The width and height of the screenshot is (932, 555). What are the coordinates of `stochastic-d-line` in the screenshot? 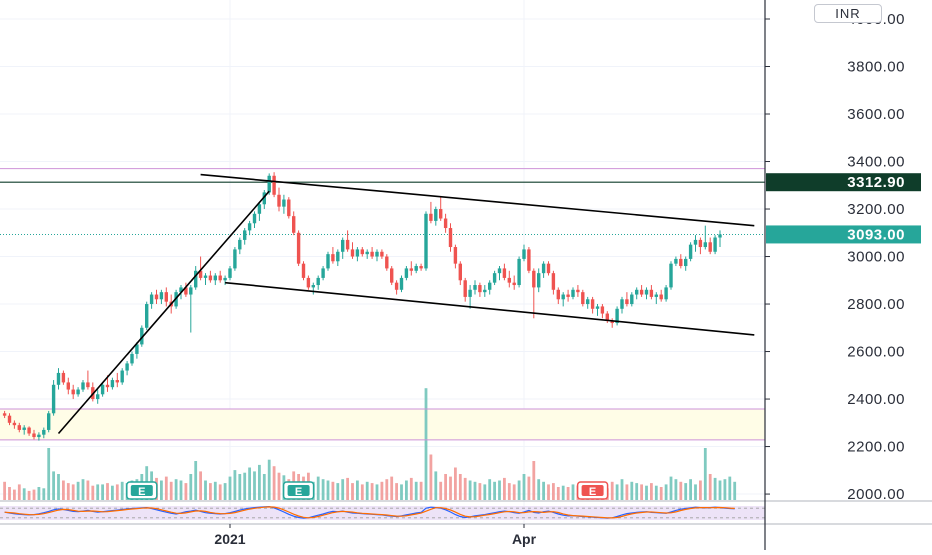 It's located at (369, 512).